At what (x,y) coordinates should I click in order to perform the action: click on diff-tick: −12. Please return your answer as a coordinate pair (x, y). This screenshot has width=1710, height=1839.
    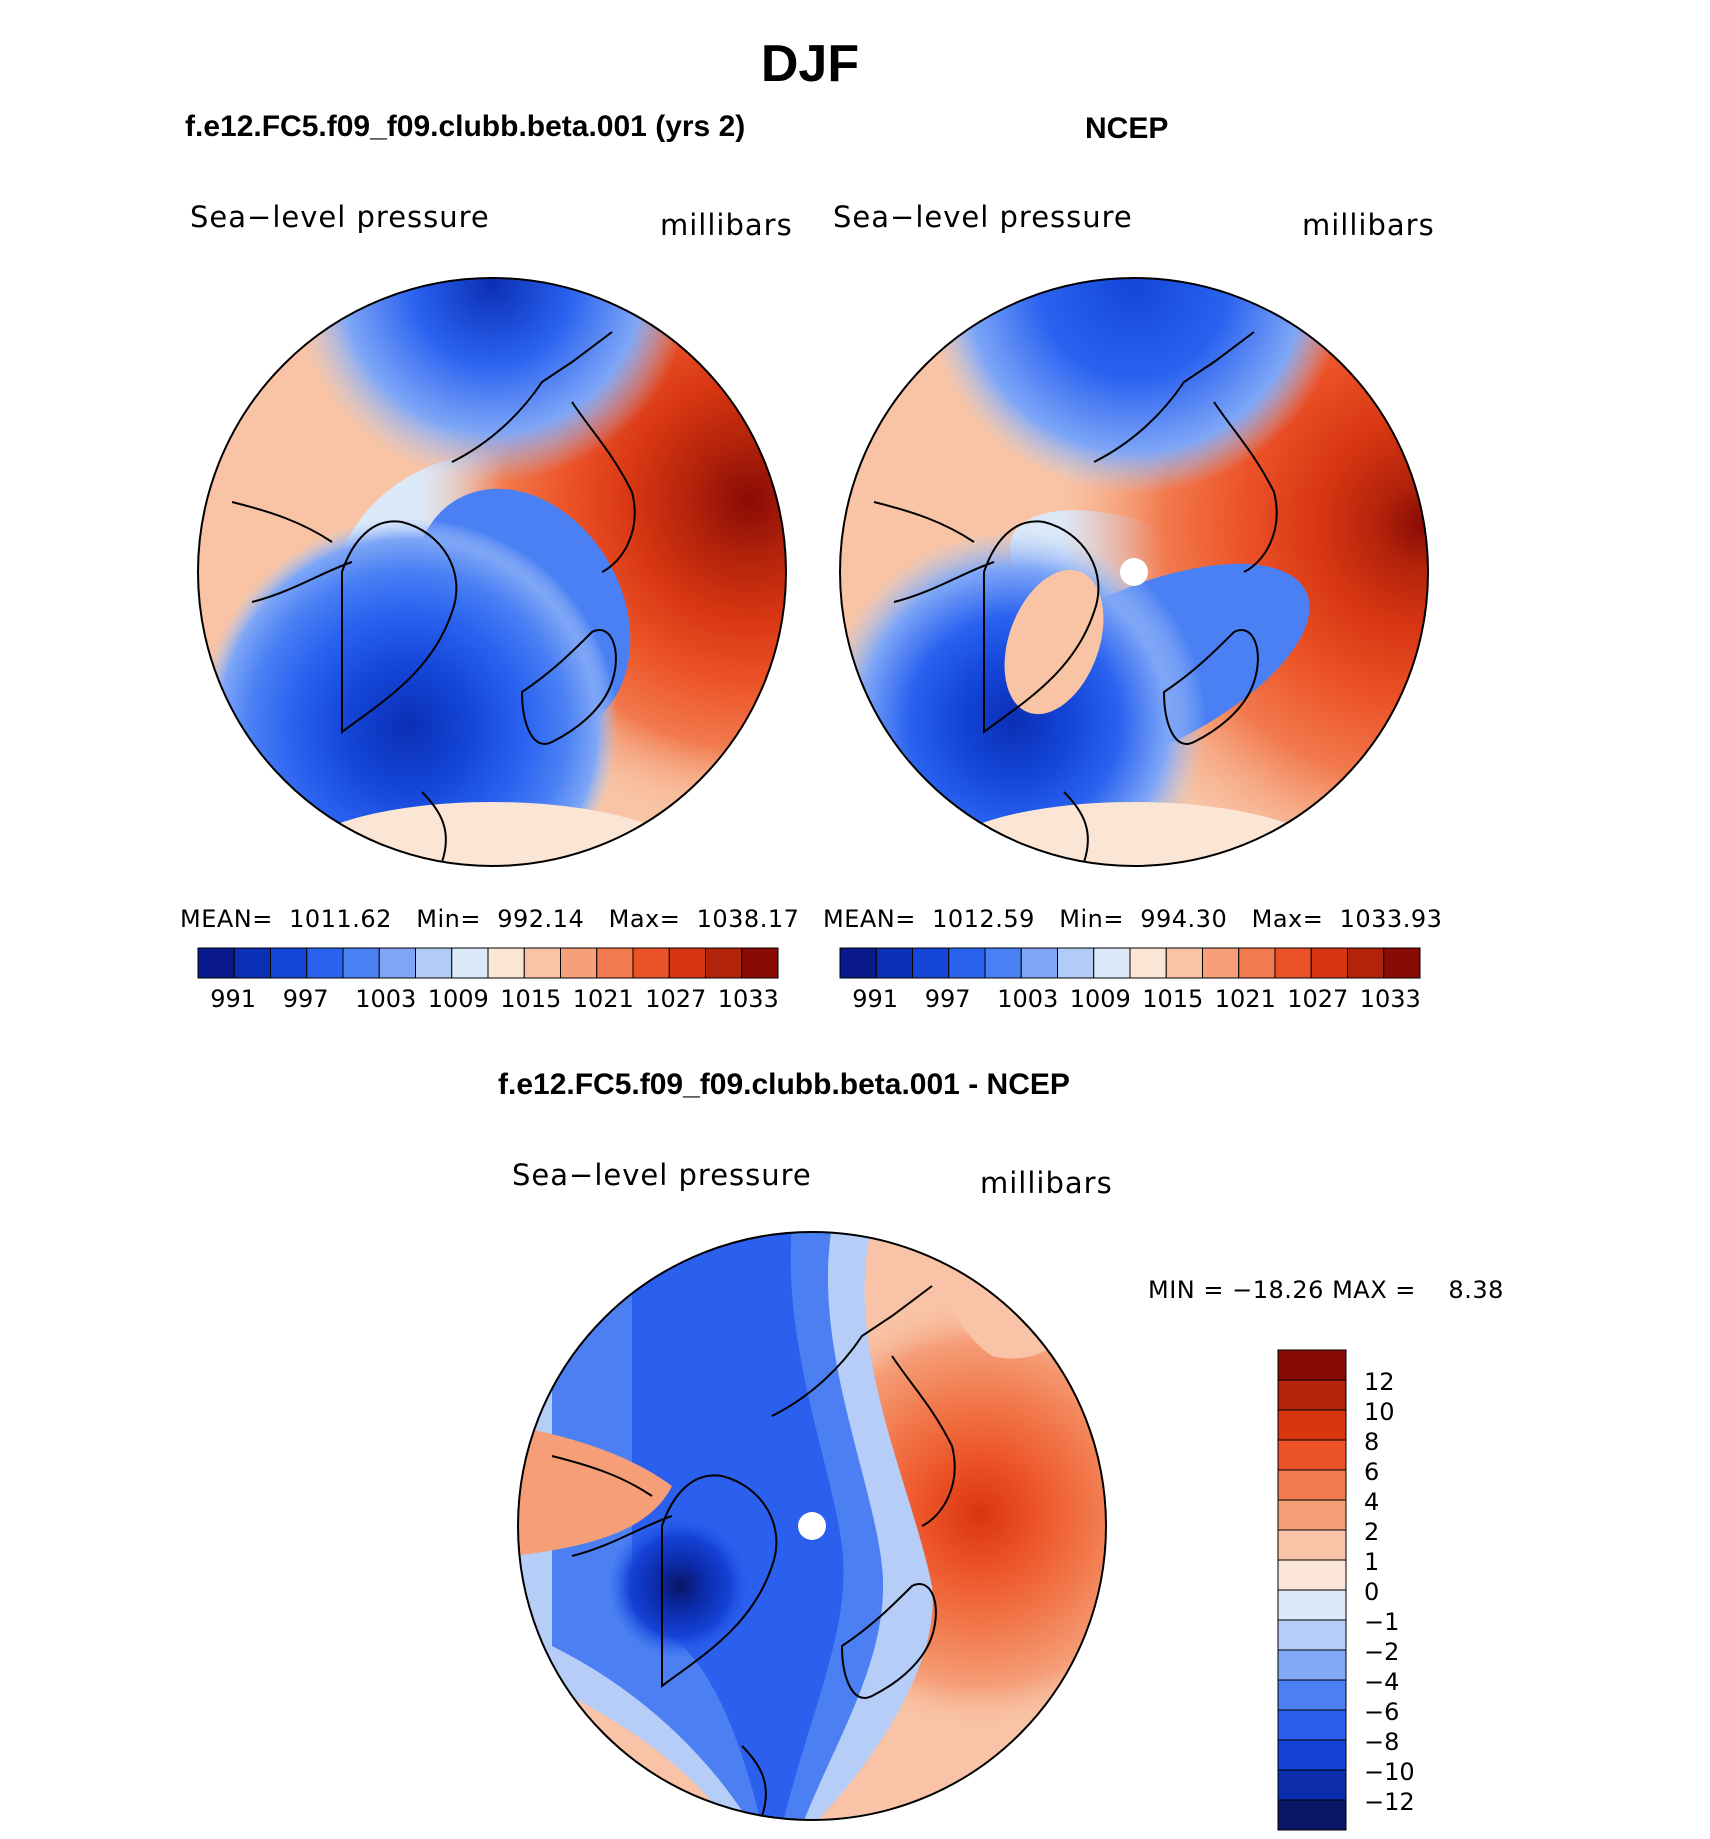
    Looking at the image, I should click on (1389, 1802).